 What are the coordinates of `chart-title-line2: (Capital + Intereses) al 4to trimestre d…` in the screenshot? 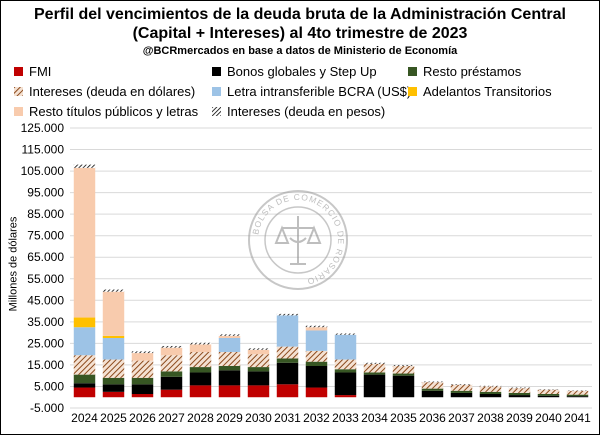 It's located at (300, 33).